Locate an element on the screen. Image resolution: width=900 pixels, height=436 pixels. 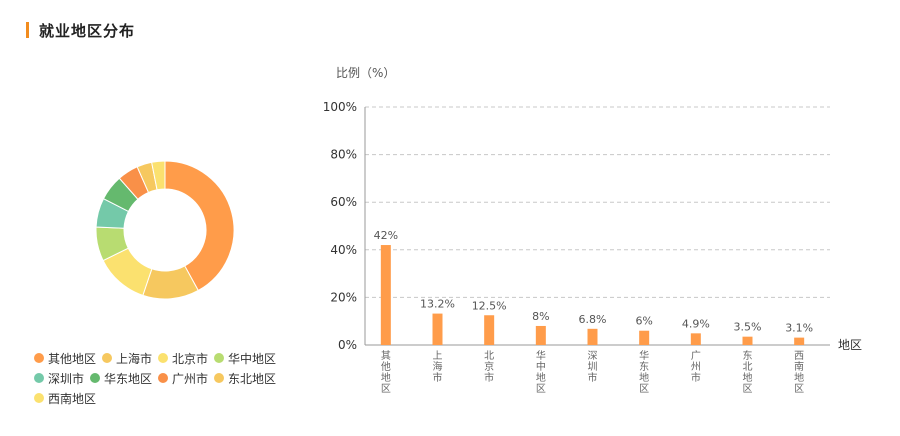
legend-item: 东北地区 is located at coordinates (245, 378).